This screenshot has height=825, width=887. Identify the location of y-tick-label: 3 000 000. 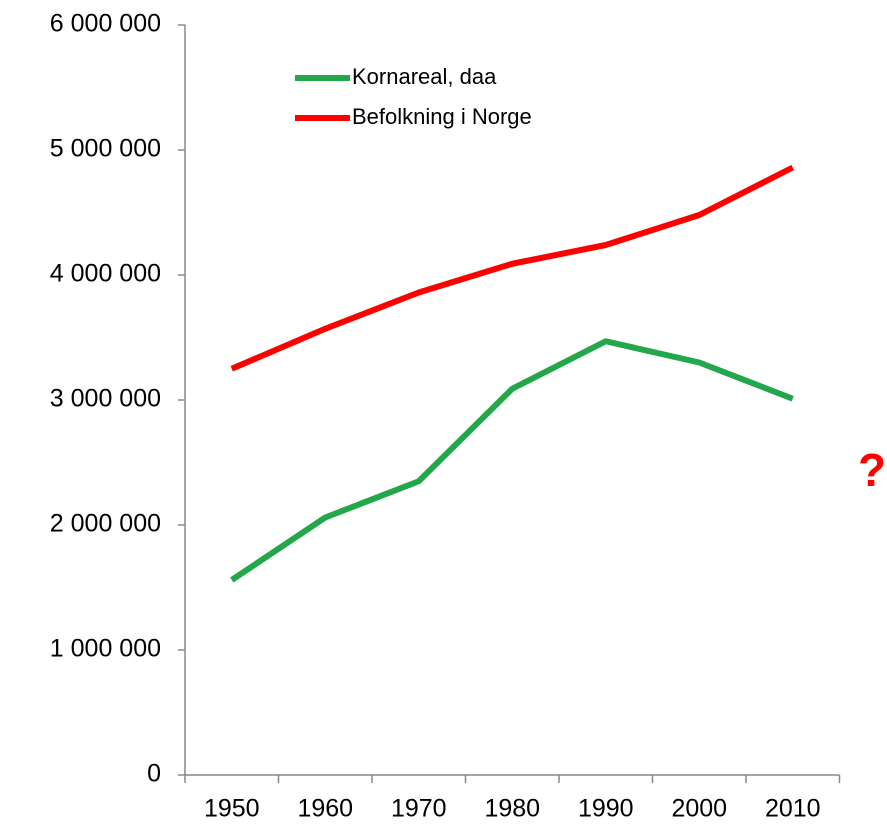
(105, 399).